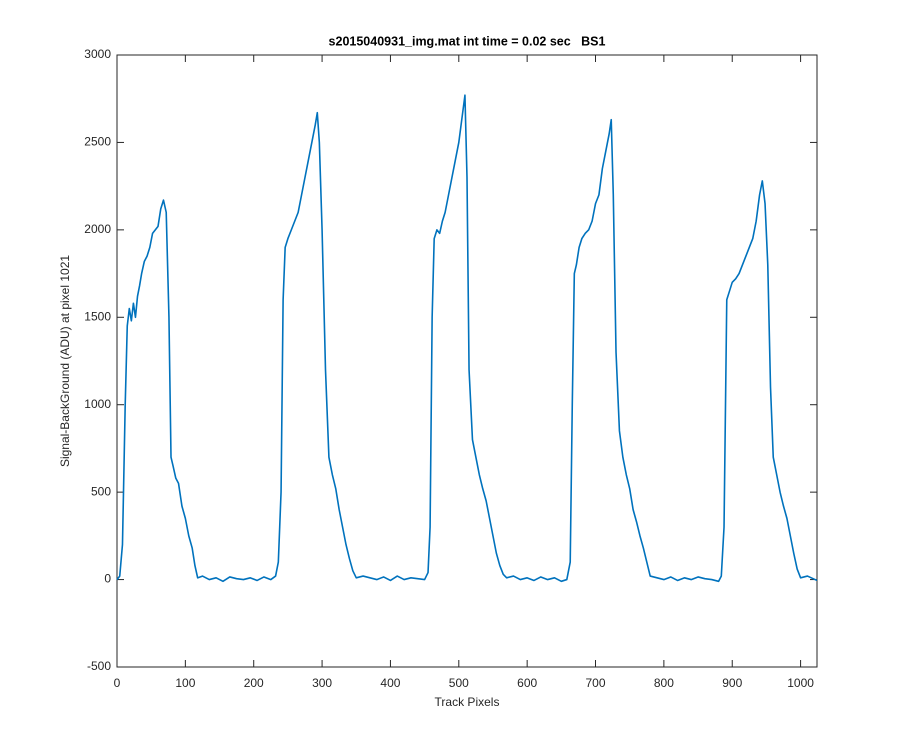 This screenshot has width=900, height=750. I want to click on x-tick-label: 900, so click(732, 683).